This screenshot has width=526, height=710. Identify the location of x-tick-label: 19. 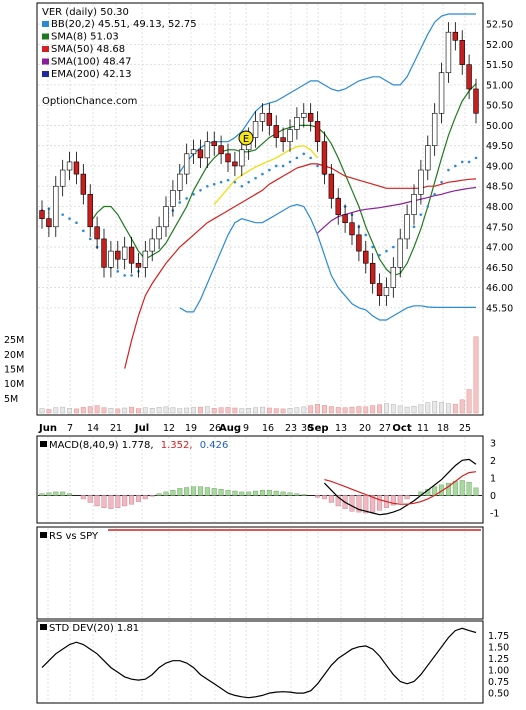
(191, 428).